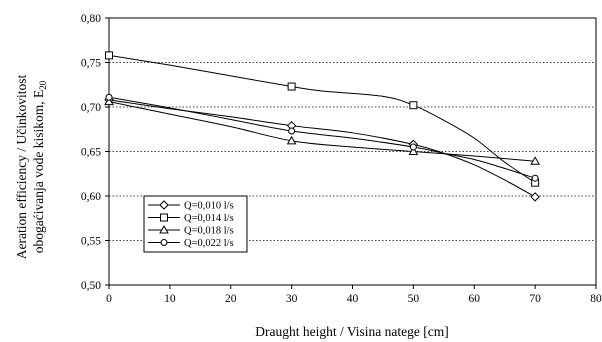 The height and width of the screenshot is (342, 602). What do you see at coordinates (475, 299) in the screenshot?
I see `x-tick-label: 60` at bounding box center [475, 299].